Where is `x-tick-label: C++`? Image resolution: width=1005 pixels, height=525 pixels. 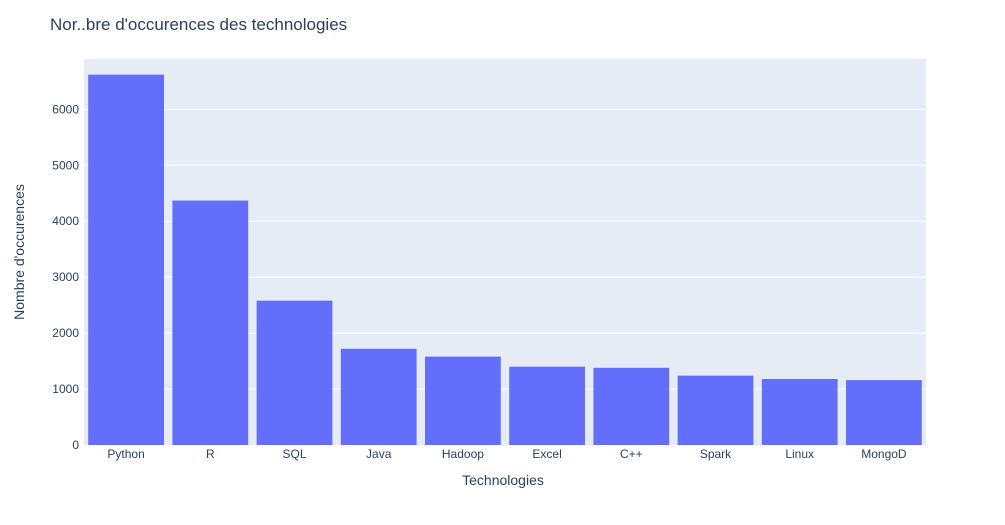
x-tick-label: C++ is located at coordinates (631, 454).